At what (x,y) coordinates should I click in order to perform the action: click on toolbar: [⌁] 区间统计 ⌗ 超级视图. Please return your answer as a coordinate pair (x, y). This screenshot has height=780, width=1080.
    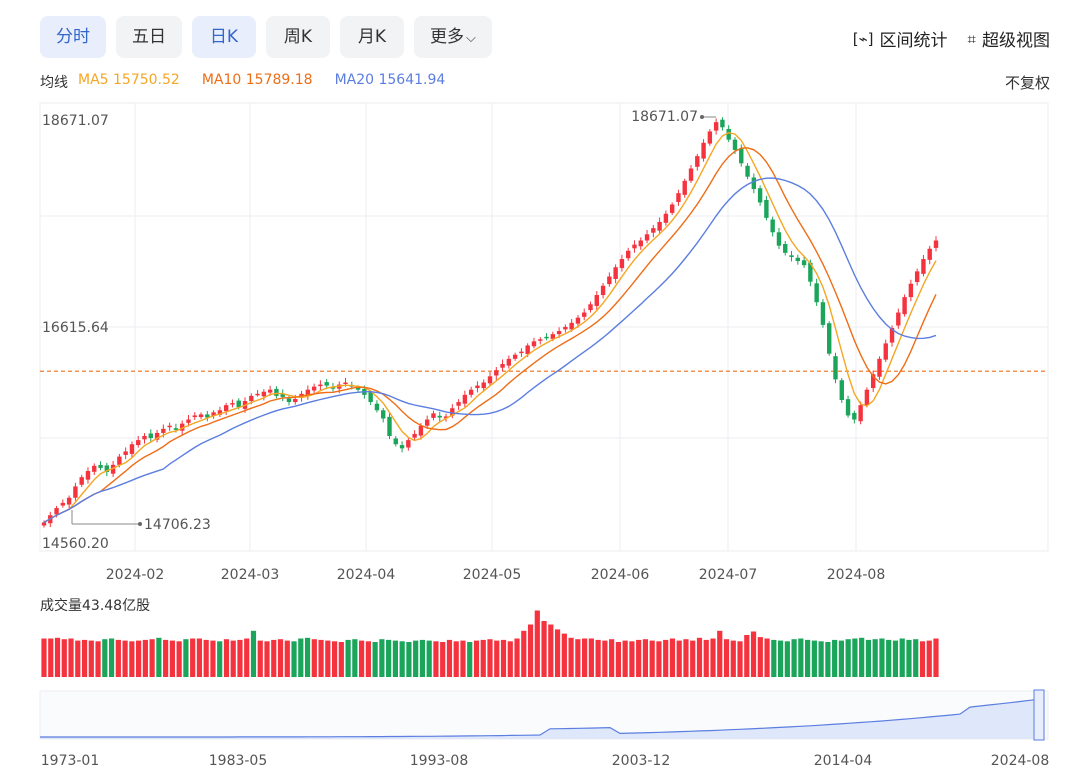
    Looking at the image, I should click on (951, 39).